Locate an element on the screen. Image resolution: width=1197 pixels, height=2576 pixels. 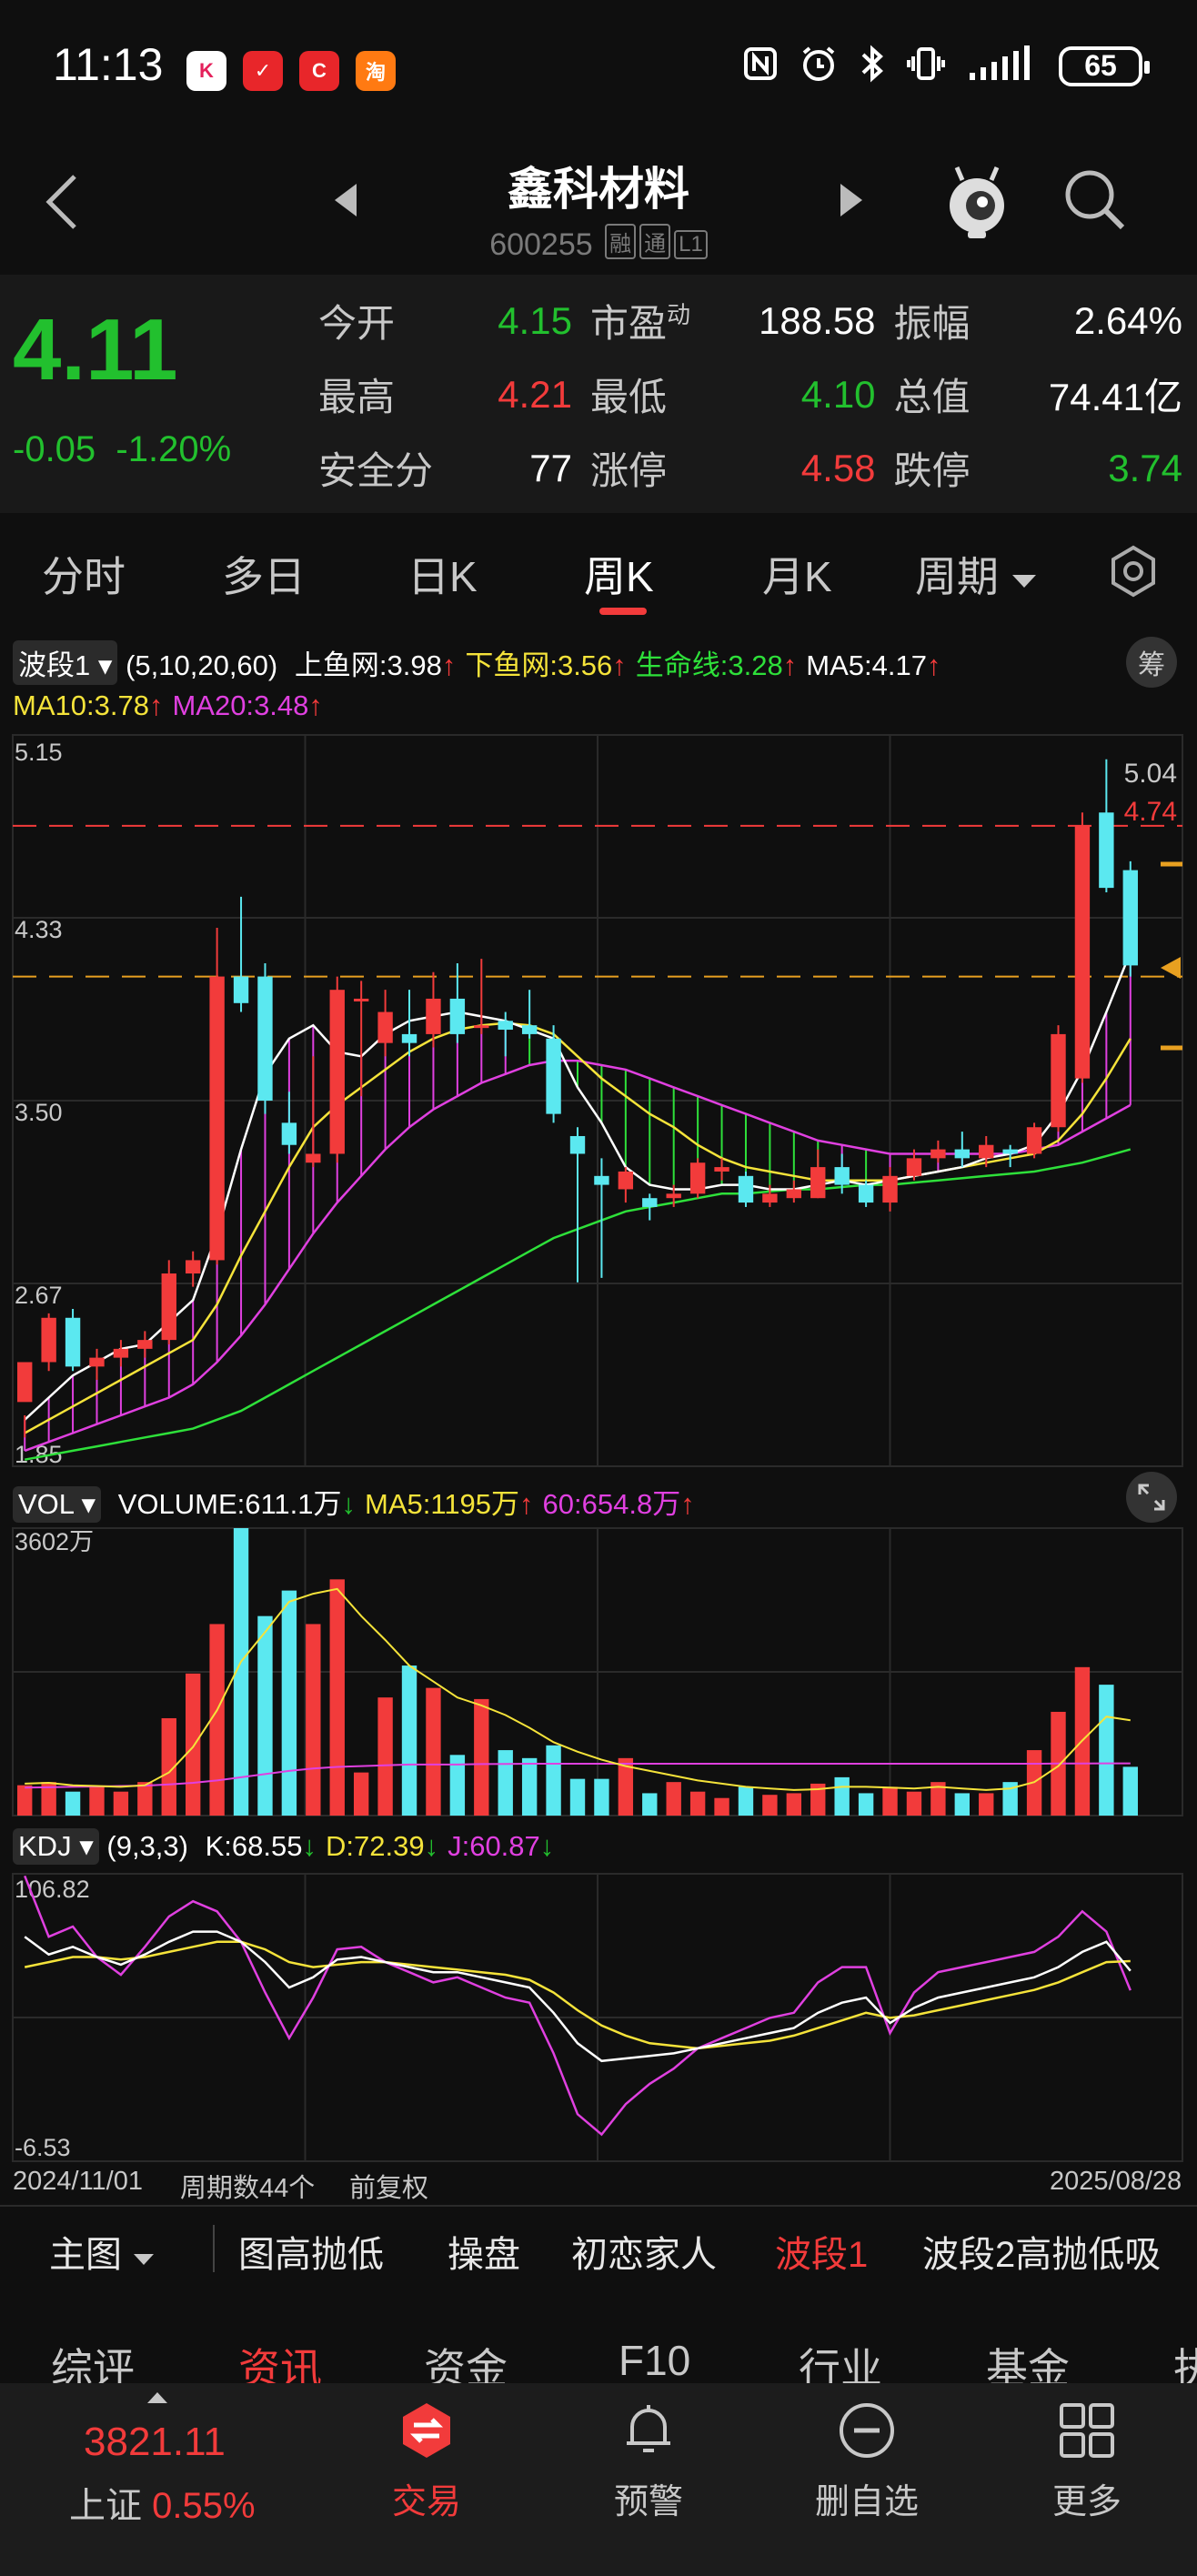
legend-item: MA10:3.78↑ is located at coordinates (88, 705).